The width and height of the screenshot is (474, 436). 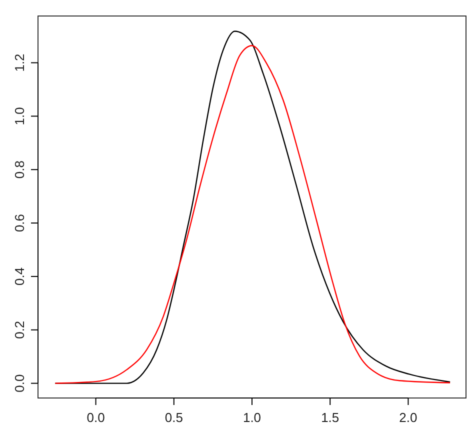 I want to click on y-tick-label: 0.2, so click(x=19, y=329).